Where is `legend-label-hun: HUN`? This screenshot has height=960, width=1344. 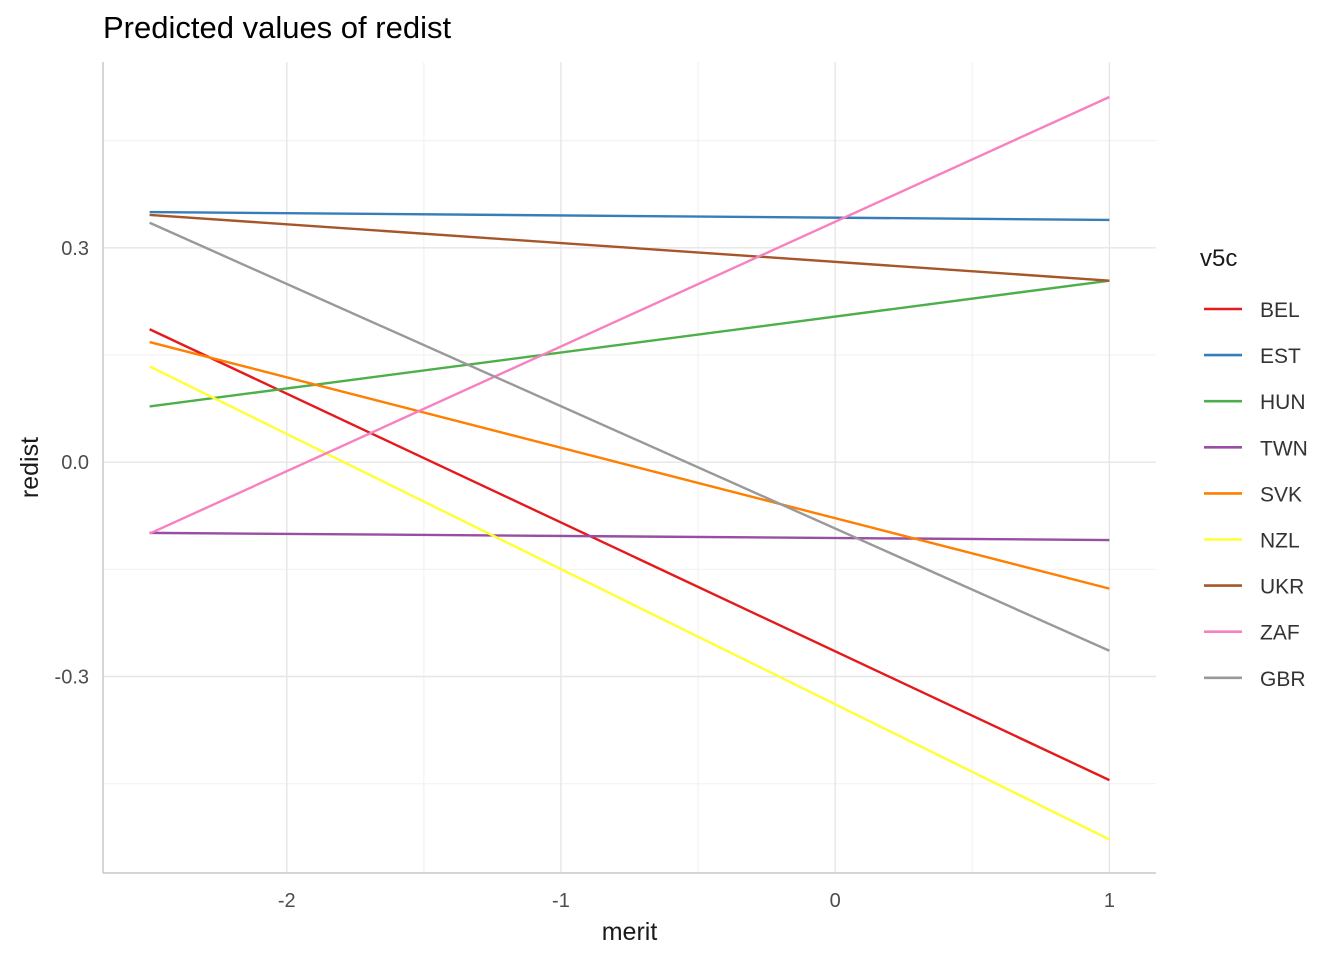
legend-label-hun: HUN is located at coordinates (1283, 402).